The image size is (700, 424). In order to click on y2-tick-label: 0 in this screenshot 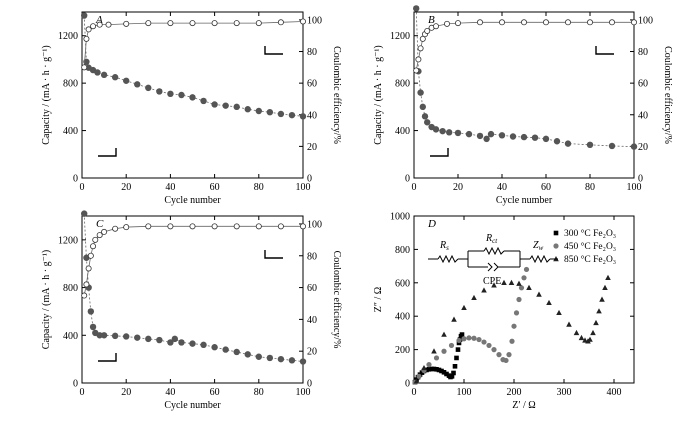, I will do `click(309, 384)`.